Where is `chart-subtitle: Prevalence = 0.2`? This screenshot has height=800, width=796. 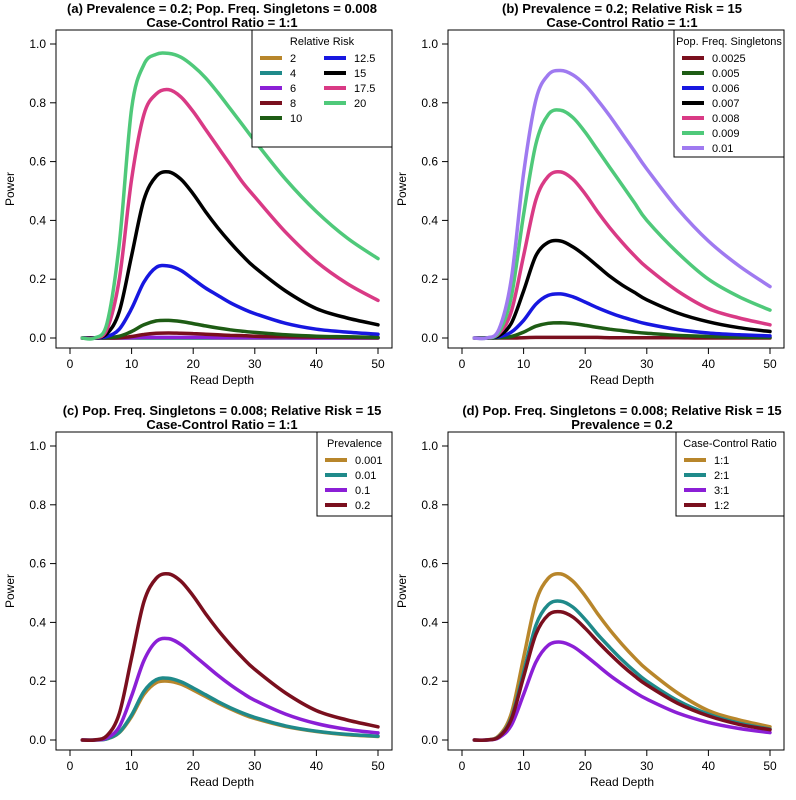
chart-subtitle: Prevalence = 0.2 is located at coordinates (622, 424).